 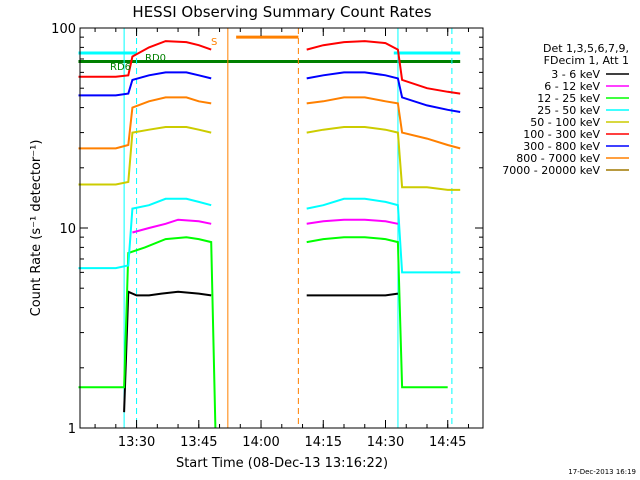 I want to click on legend-label-2: 12 - 25 keV, so click(x=568, y=98).